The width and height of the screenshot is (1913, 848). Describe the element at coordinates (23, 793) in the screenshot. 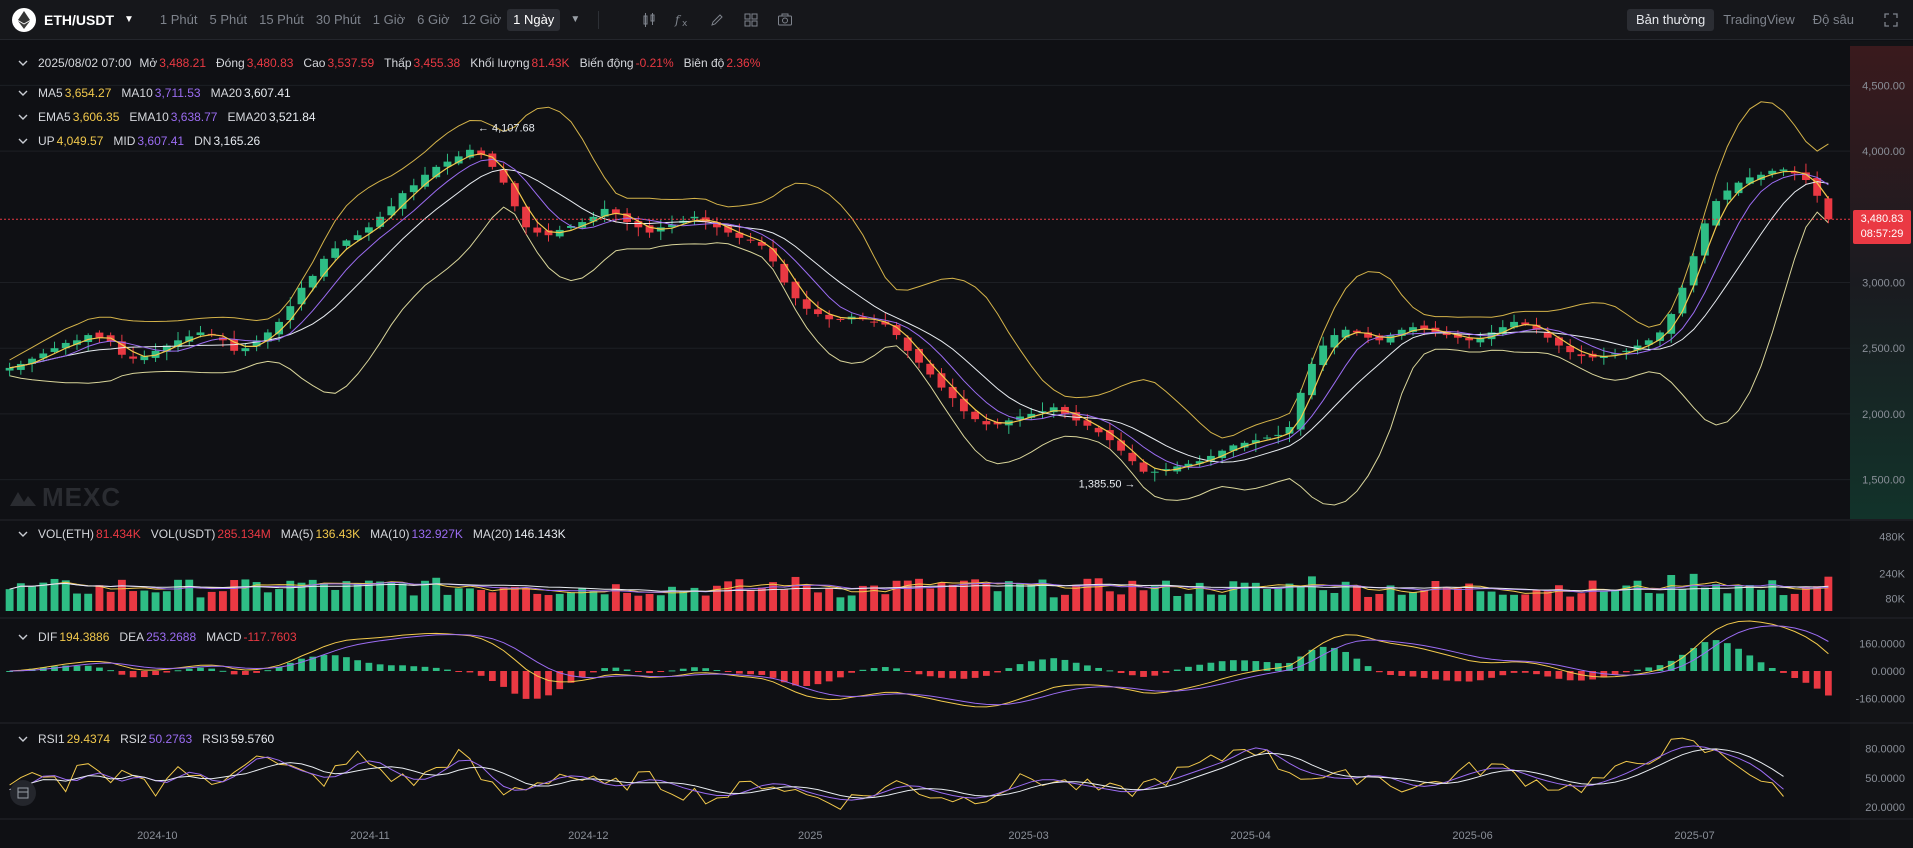

I see `chart-settings-button` at that location.